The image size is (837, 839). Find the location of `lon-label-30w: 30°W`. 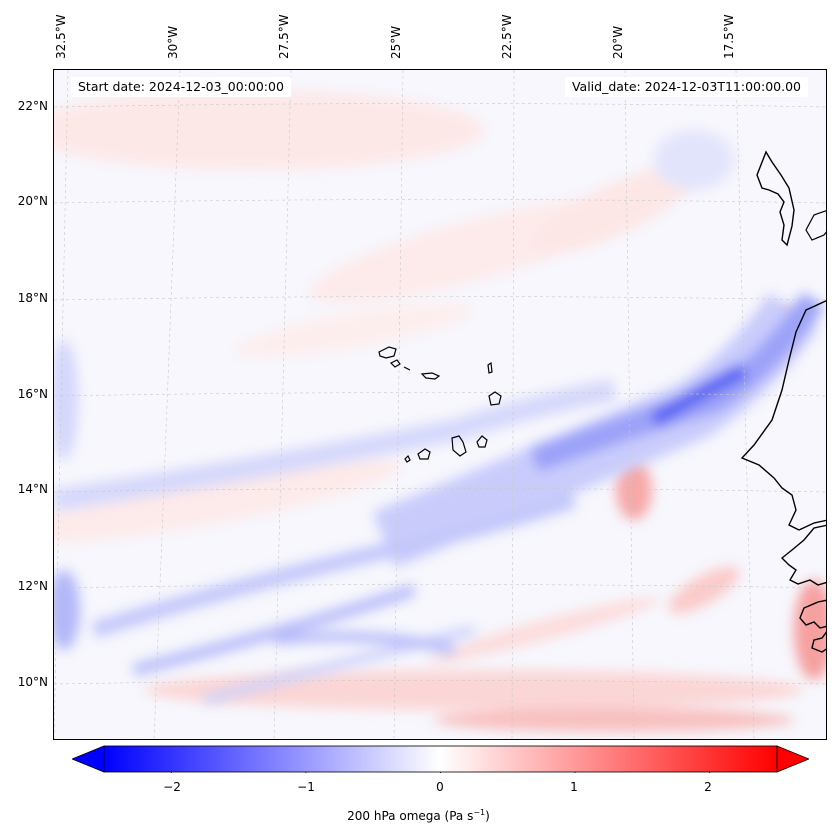

lon-label-30w: 30°W is located at coordinates (173, 42).